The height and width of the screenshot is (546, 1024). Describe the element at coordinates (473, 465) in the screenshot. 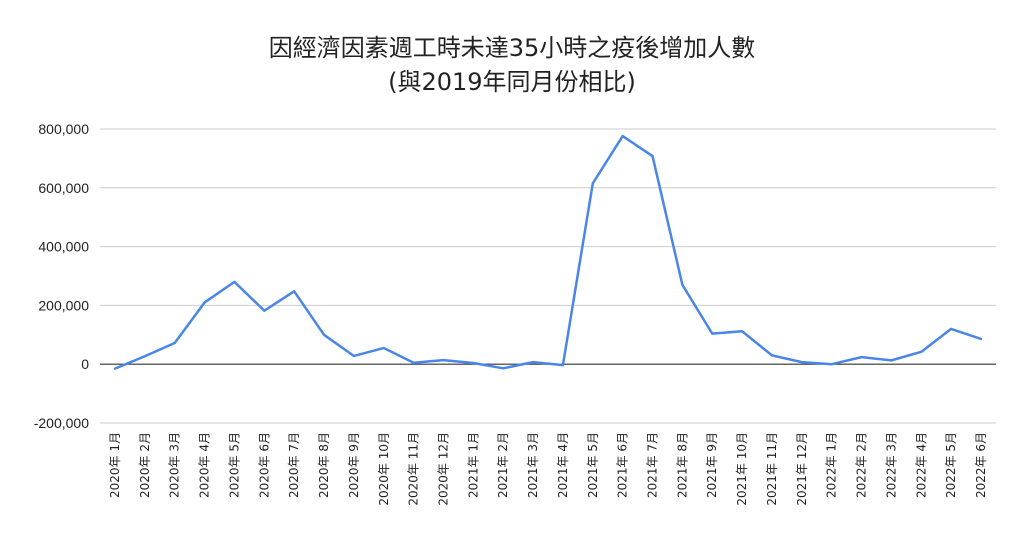

I see `x-tick-label: 2021年 1月` at that location.